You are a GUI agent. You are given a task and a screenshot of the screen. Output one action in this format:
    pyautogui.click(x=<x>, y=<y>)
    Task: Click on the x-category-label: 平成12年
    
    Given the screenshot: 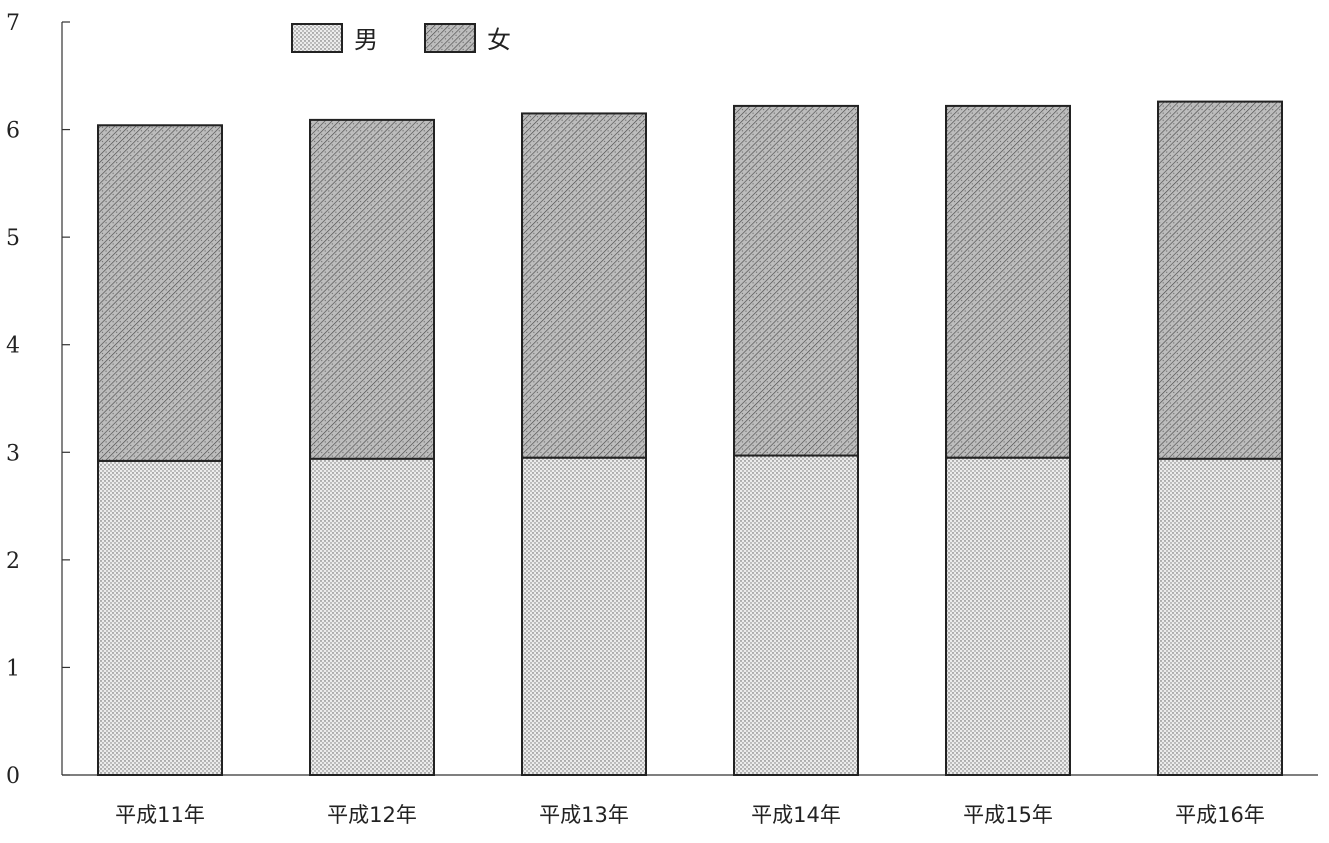 What is the action you would take?
    pyautogui.click(x=372, y=815)
    